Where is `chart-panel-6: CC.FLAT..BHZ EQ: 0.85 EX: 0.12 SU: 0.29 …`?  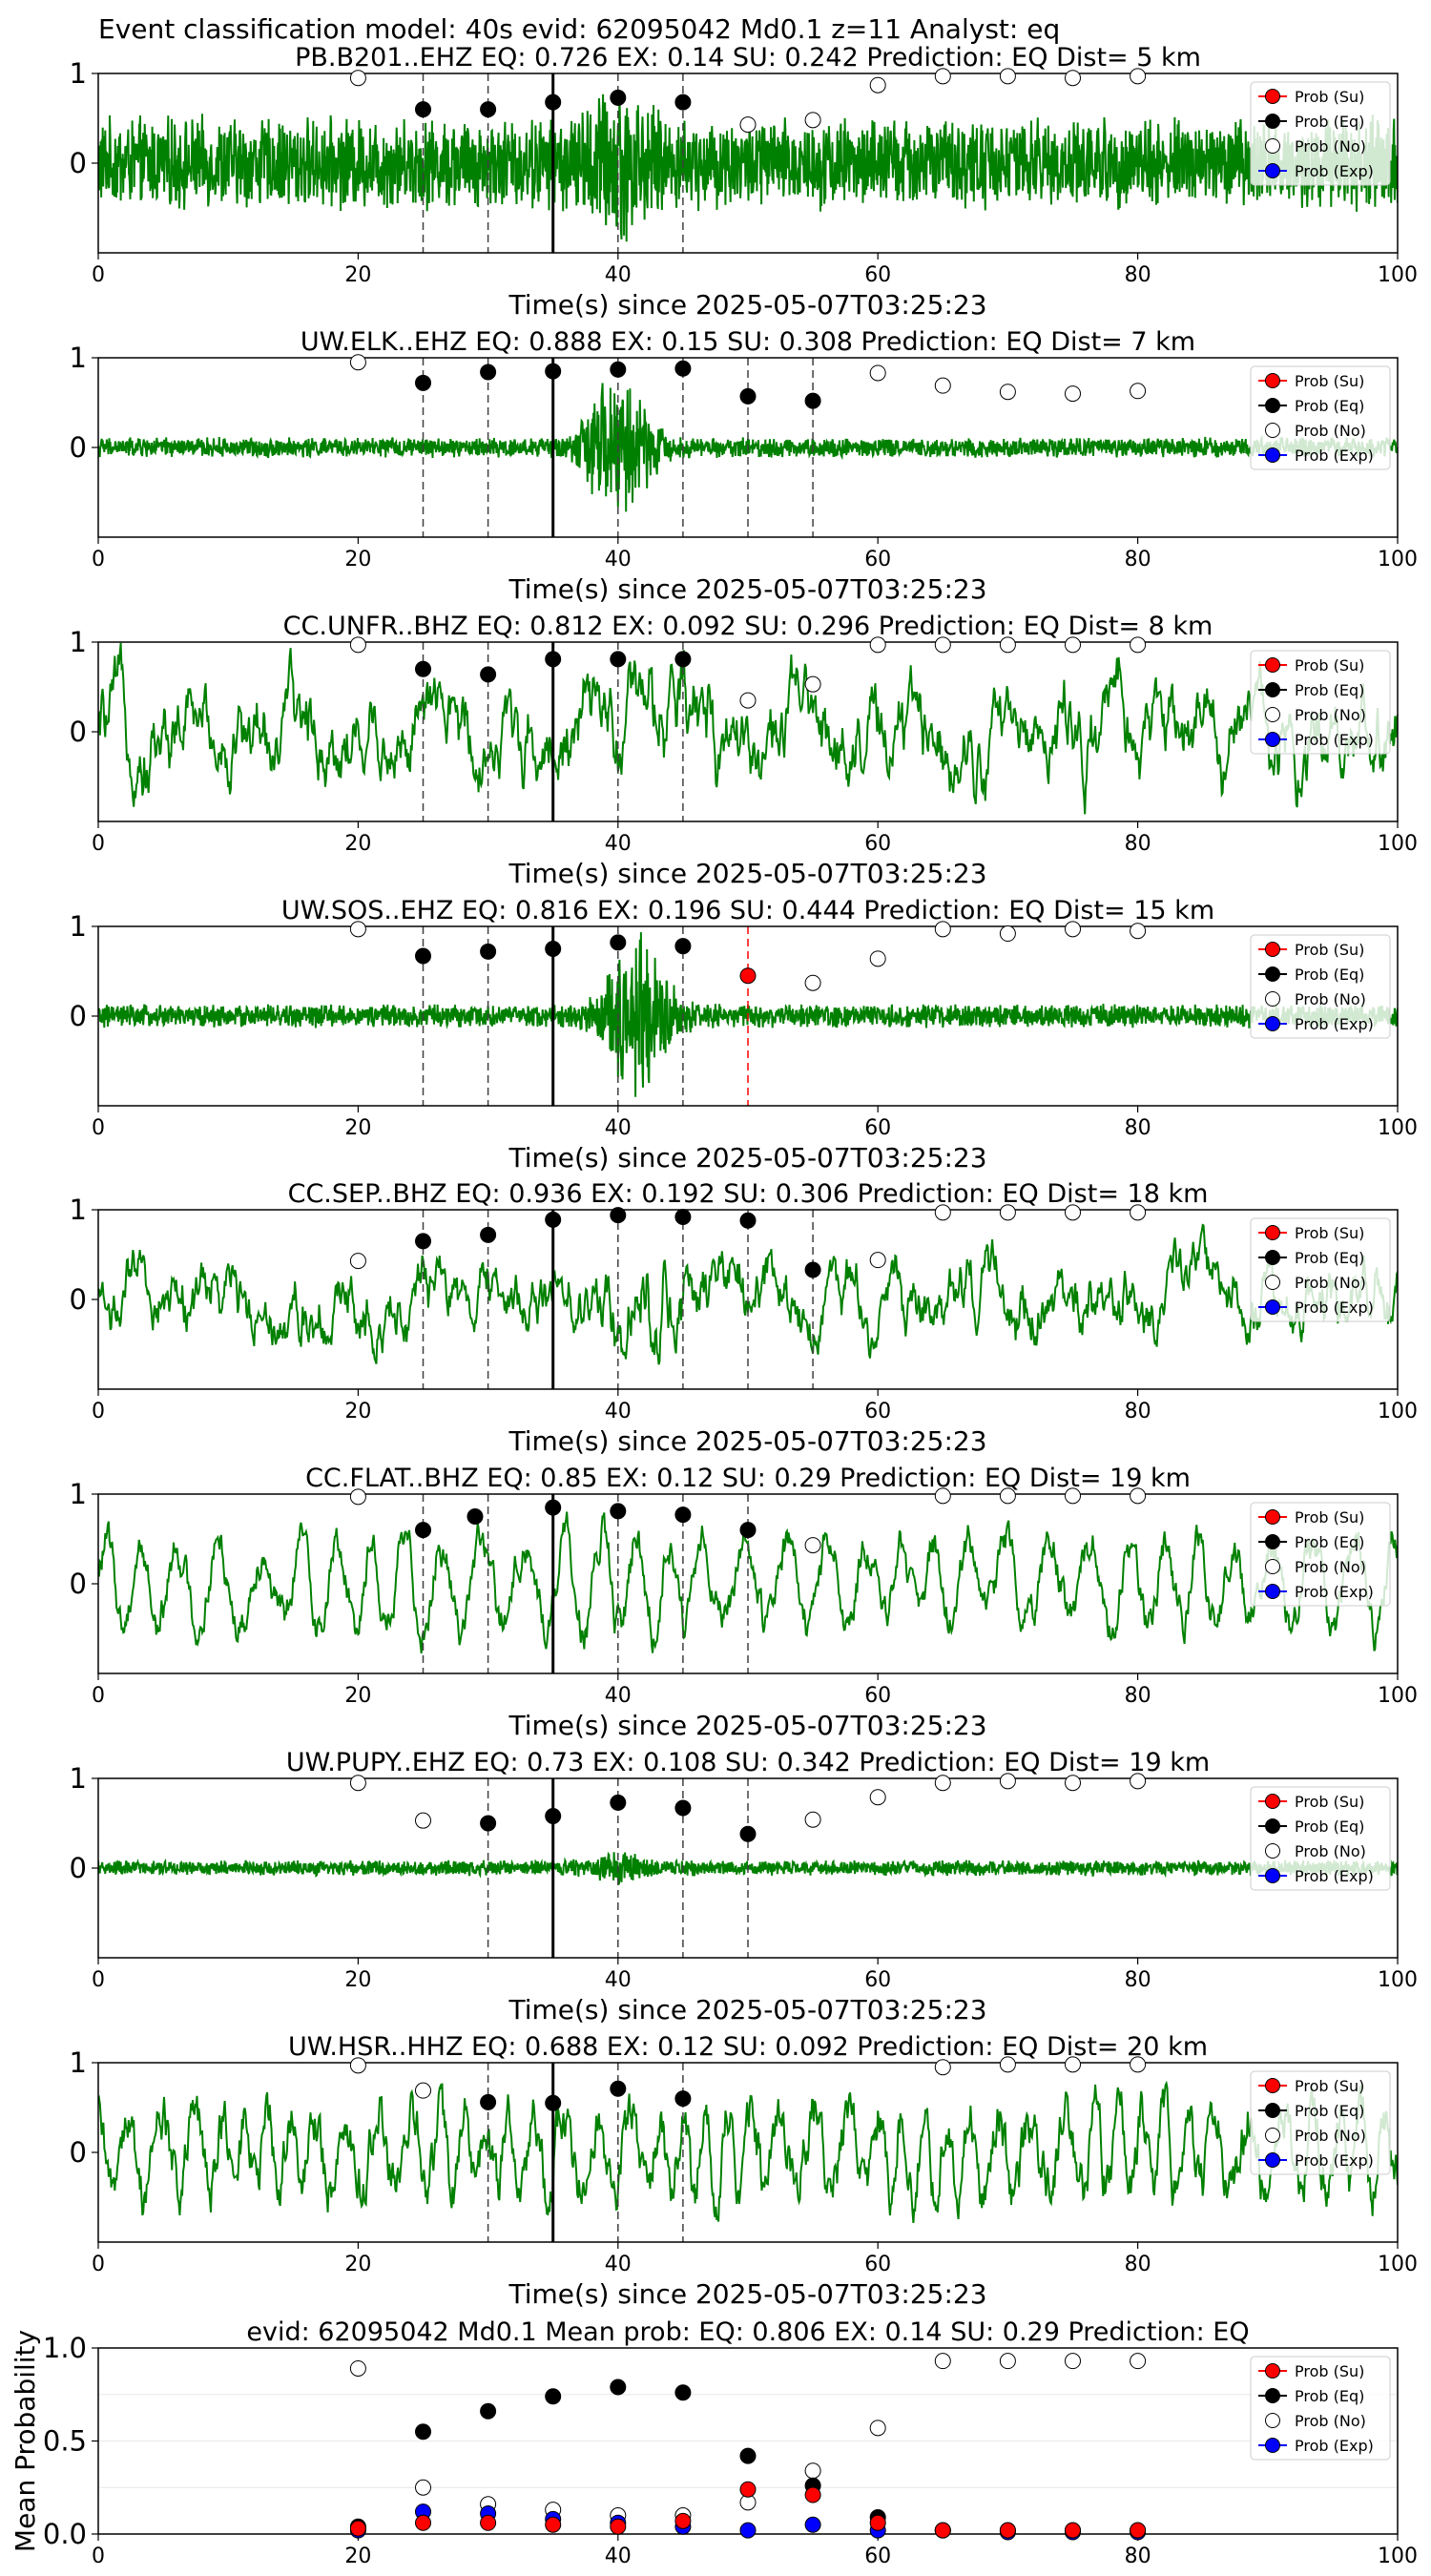
chart-panel-6: CC.FLAT..BHZ EQ: 0.85 EX: 0.12 SU: 0.29 … is located at coordinates (744, 1602).